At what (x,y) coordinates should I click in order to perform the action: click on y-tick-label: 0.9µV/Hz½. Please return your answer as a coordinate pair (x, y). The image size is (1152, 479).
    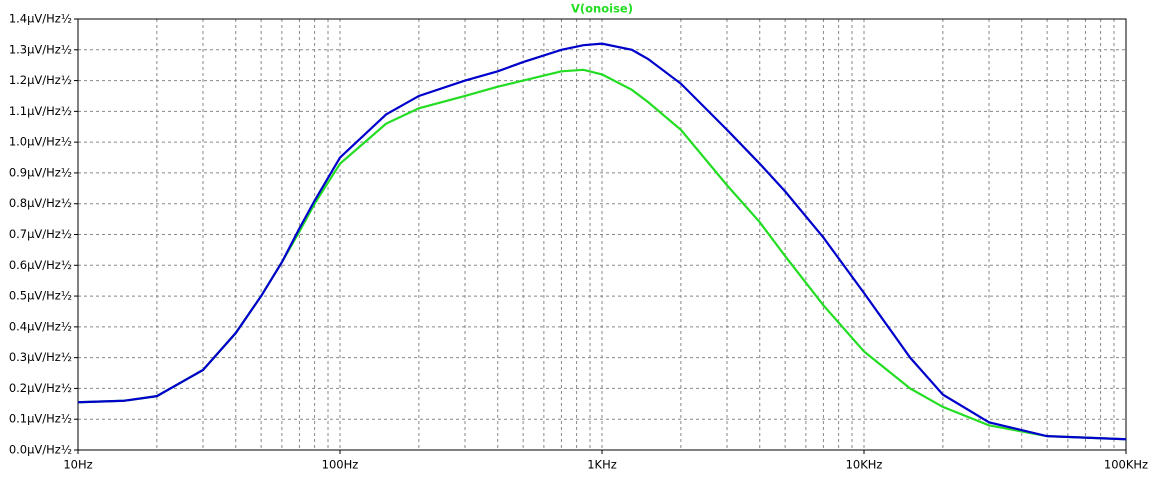
    Looking at the image, I should click on (40, 172).